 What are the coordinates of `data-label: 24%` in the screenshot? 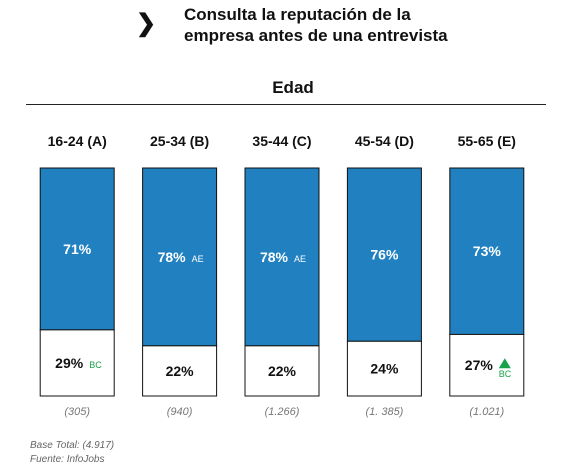 It's located at (384, 369).